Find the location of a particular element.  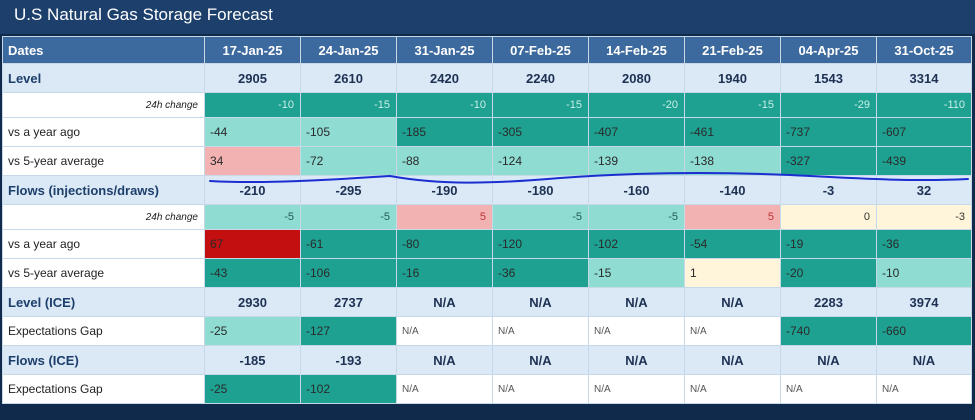

table-row: vs 5-year average -43 -106 -16 -36 -15 1 -20 -10 is located at coordinates (487, 273).